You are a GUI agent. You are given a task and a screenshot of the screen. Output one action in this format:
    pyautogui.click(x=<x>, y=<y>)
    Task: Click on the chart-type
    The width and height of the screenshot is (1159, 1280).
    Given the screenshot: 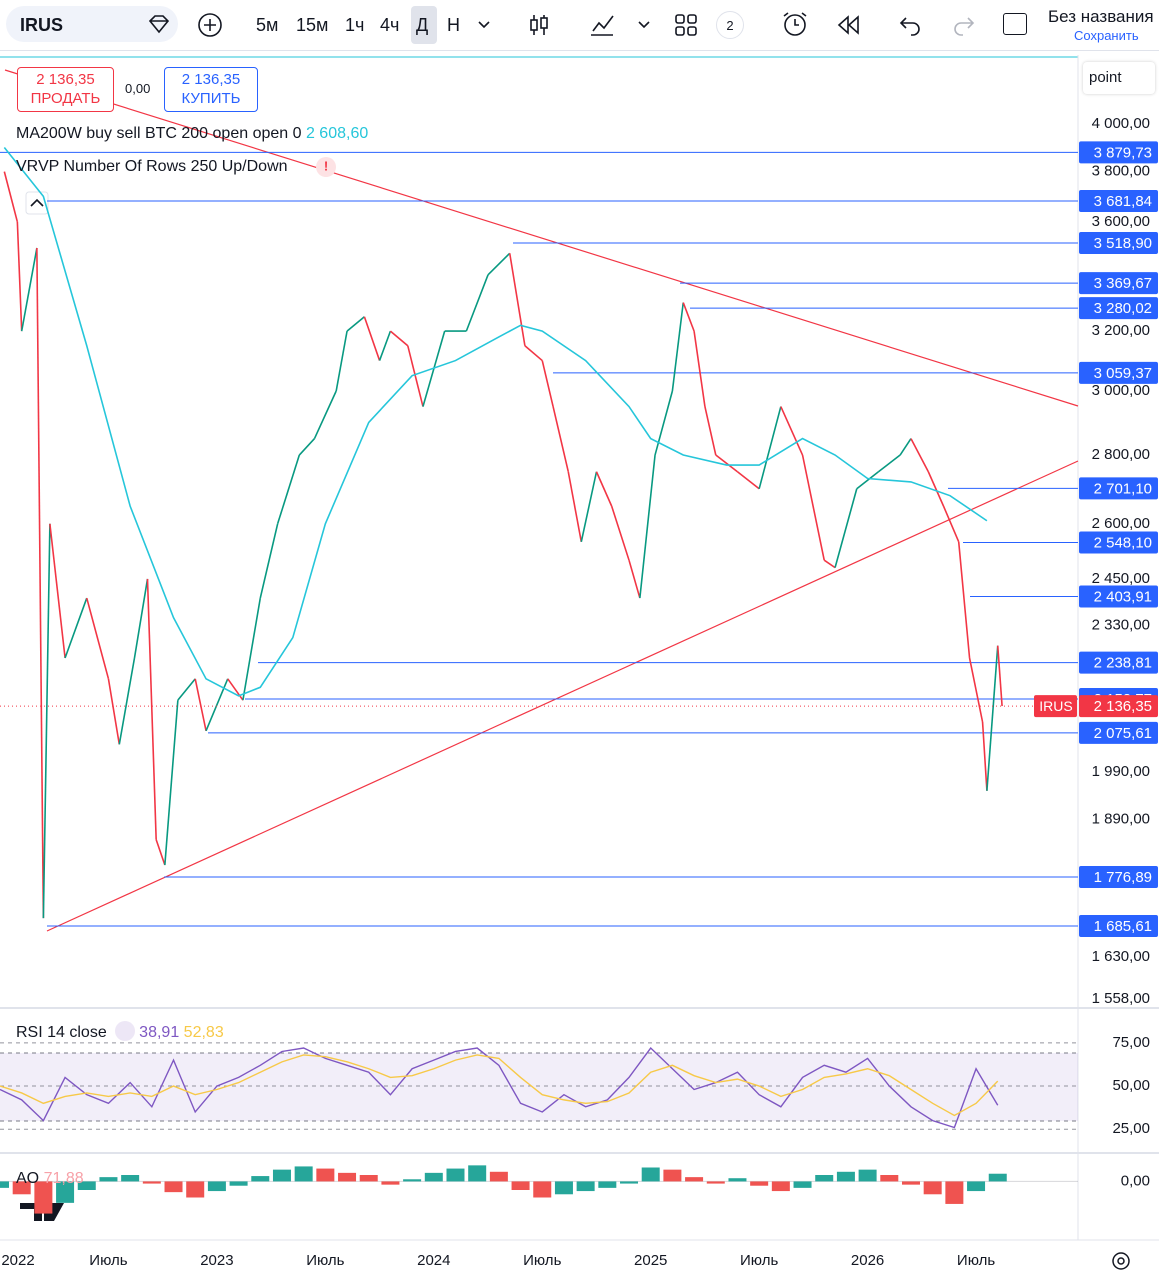 What is the action you would take?
    pyautogui.click(x=539, y=25)
    